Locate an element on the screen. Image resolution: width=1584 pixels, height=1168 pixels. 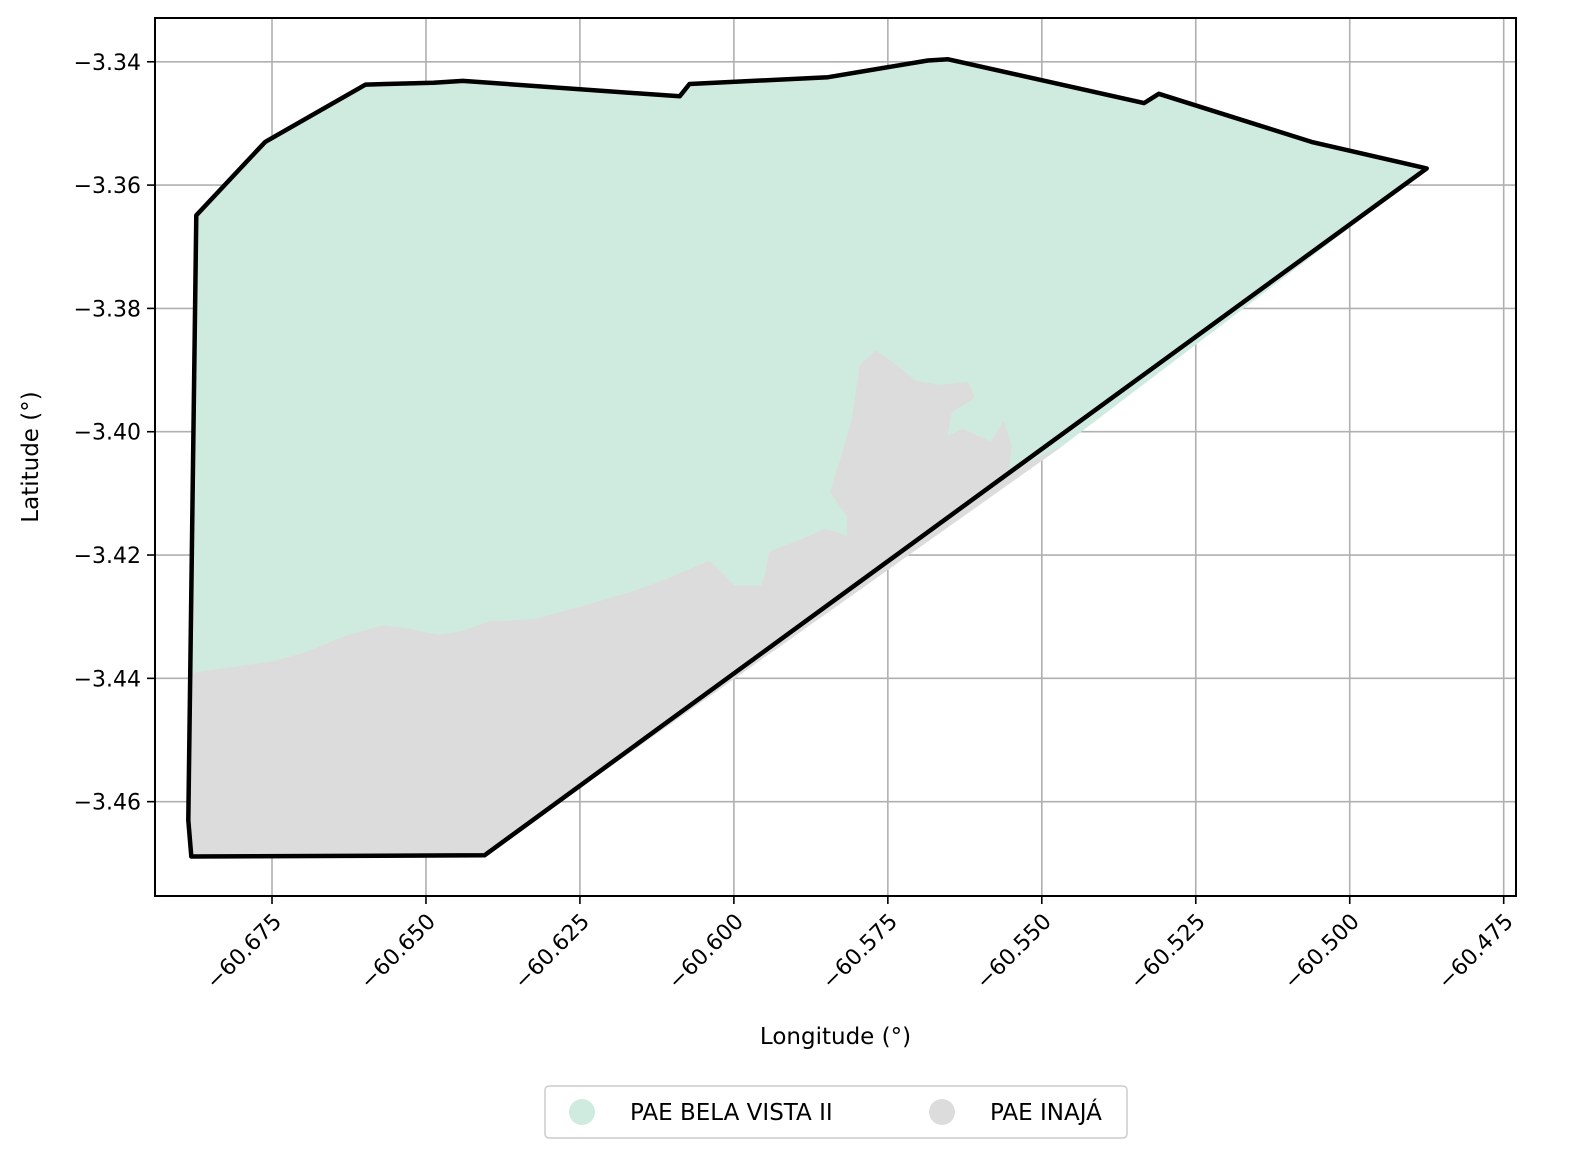
legend-label: PAE BELA VISTA II is located at coordinates (731, 1113).